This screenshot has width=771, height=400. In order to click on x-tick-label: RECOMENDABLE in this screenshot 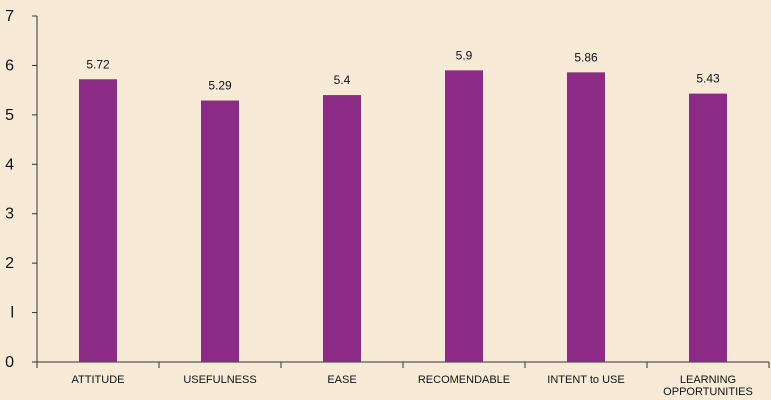, I will do `click(464, 380)`.